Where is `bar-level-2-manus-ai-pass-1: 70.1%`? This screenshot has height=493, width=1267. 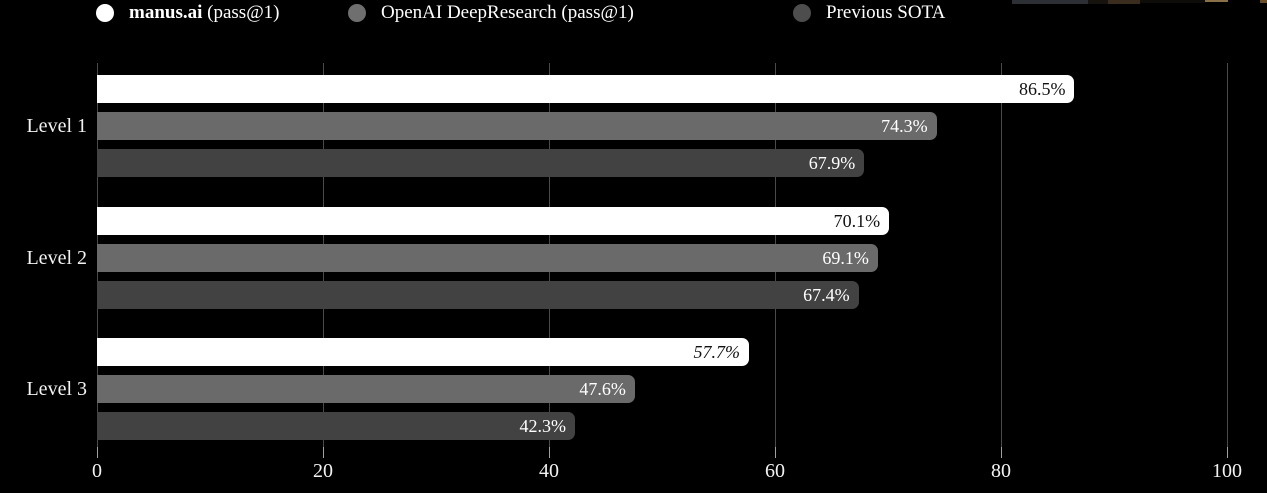 bar-level-2-manus-ai-pass-1: 70.1% is located at coordinates (493, 220).